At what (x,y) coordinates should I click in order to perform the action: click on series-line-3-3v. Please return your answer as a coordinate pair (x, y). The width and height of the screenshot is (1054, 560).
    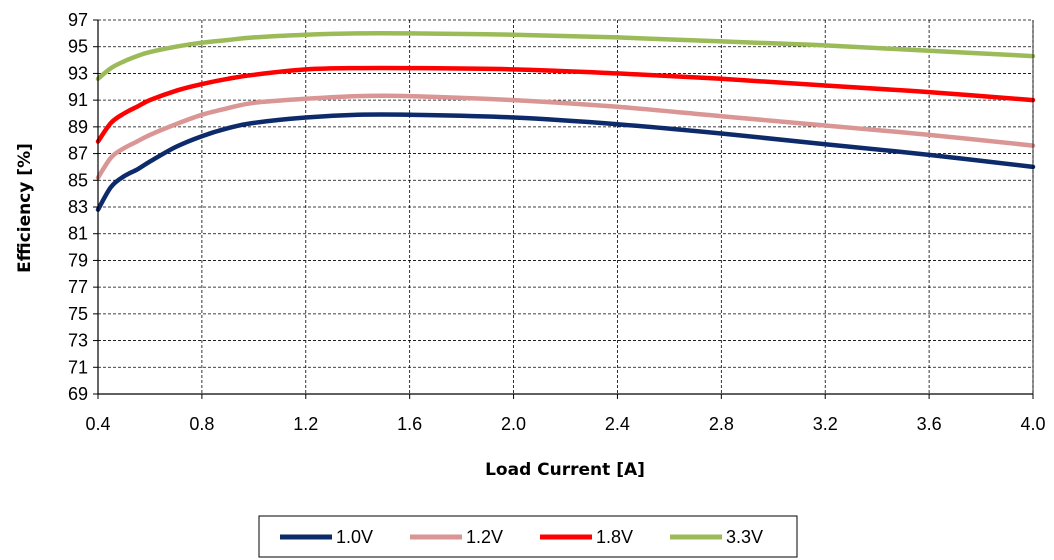
    Looking at the image, I should click on (565, 56).